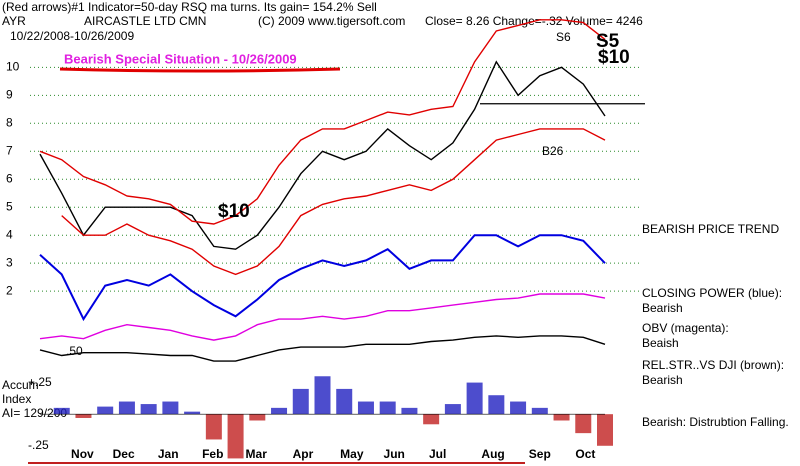 The width and height of the screenshot is (800, 466). Describe the element at coordinates (124, 454) in the screenshot. I see `x-tick-label: Dec` at that location.